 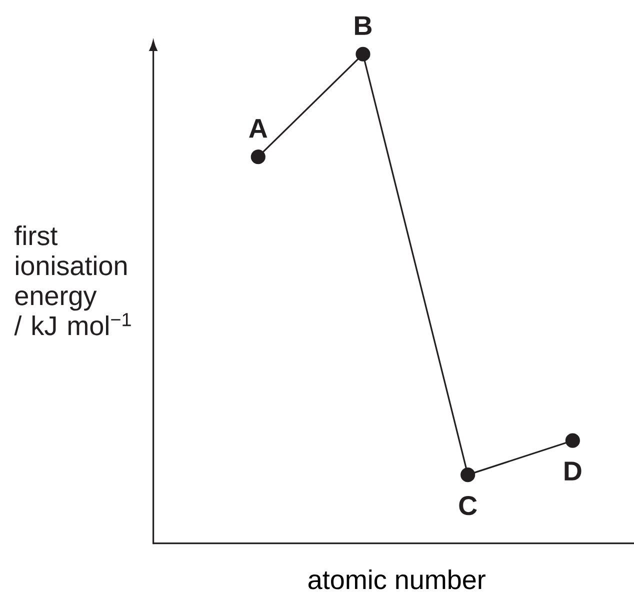 What do you see at coordinates (72, 280) in the screenshot?
I see `y-axis-title: first ionisation energy / kJ mol$^{−1}$` at bounding box center [72, 280].